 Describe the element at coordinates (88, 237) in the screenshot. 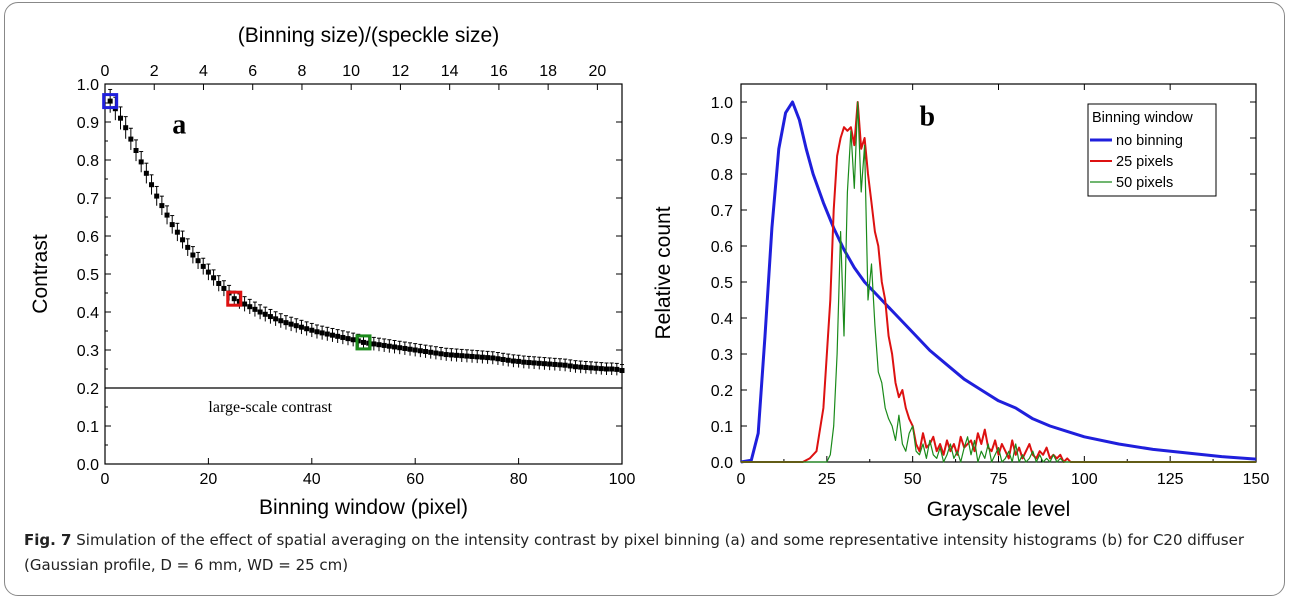

I see `y-tick-label-a: 0.6` at that location.